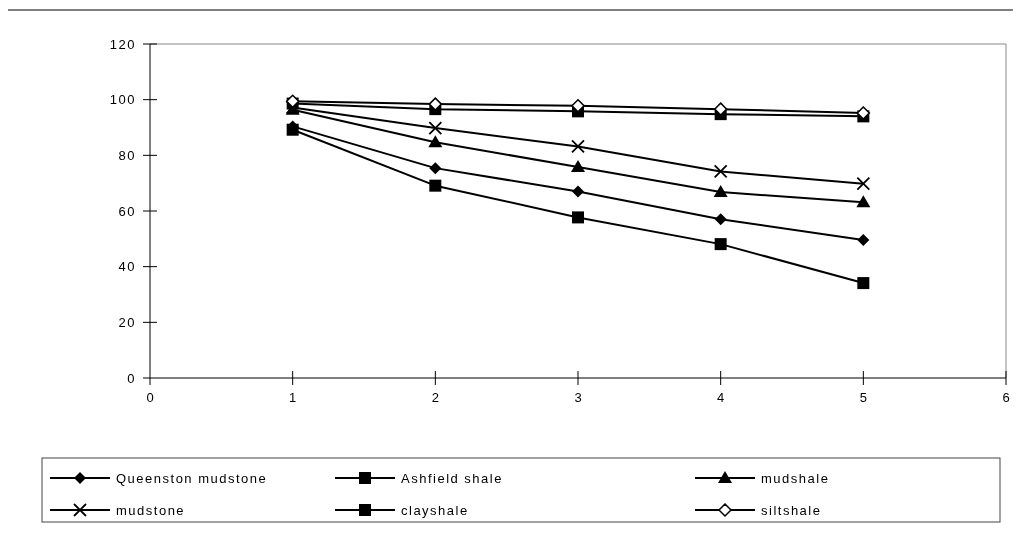 Image resolution: width=1021 pixels, height=551 pixels. What do you see at coordinates (127, 211) in the screenshot?
I see `y-tick-label: 60` at bounding box center [127, 211].